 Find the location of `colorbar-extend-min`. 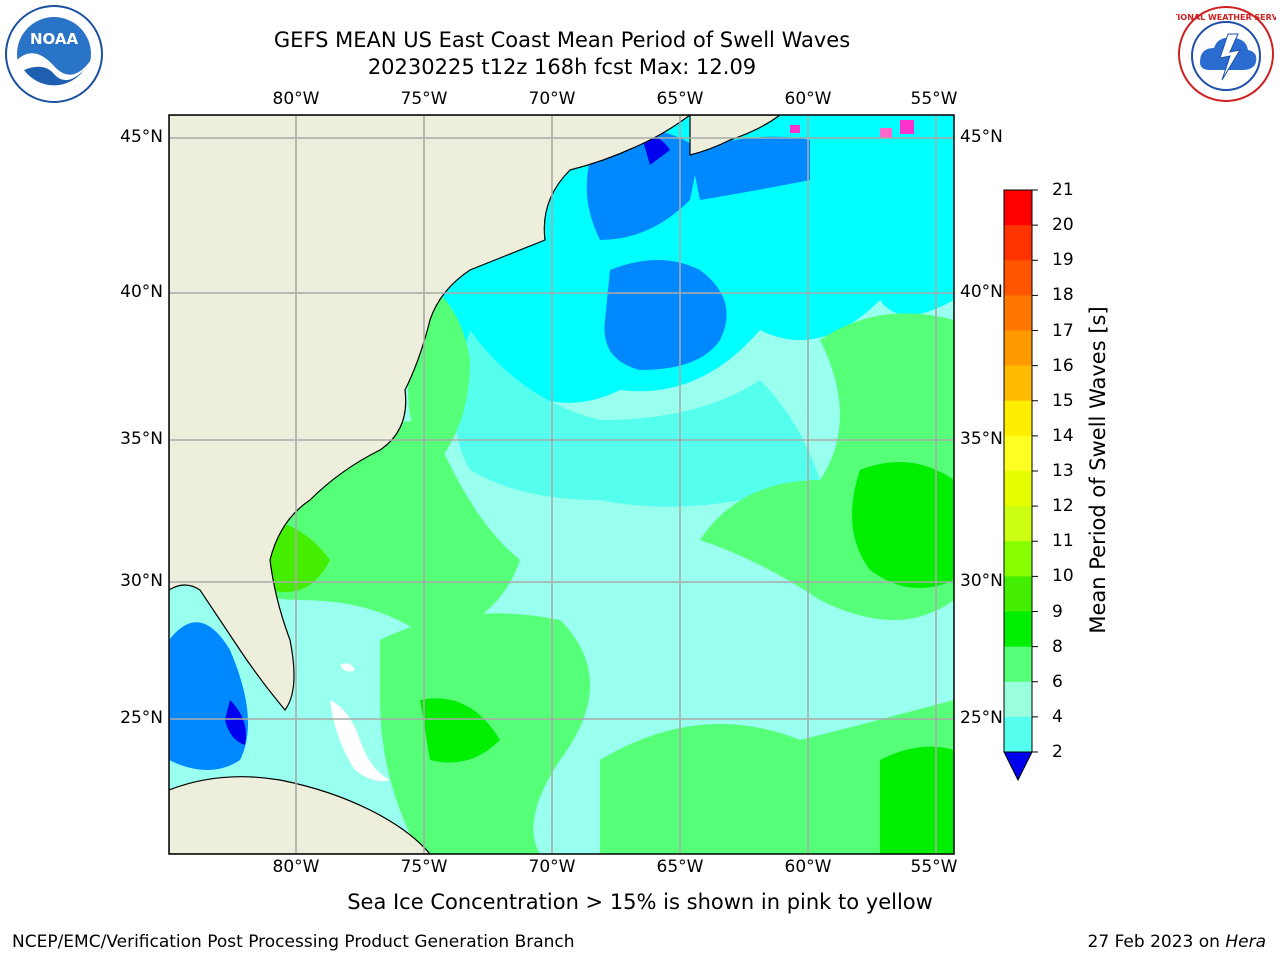

colorbar-extend-min is located at coordinates (1018, 766).